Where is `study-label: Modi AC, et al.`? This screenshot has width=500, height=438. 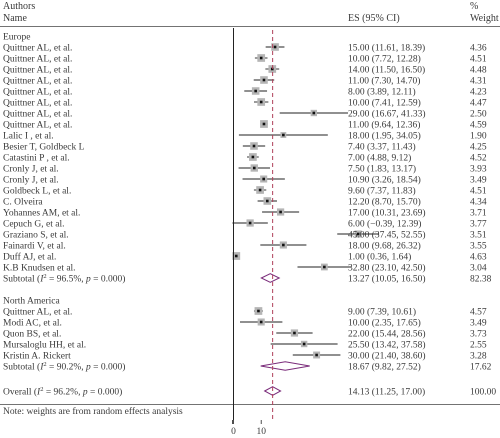 study-label: Modi AC, et al. is located at coordinates (32, 323).